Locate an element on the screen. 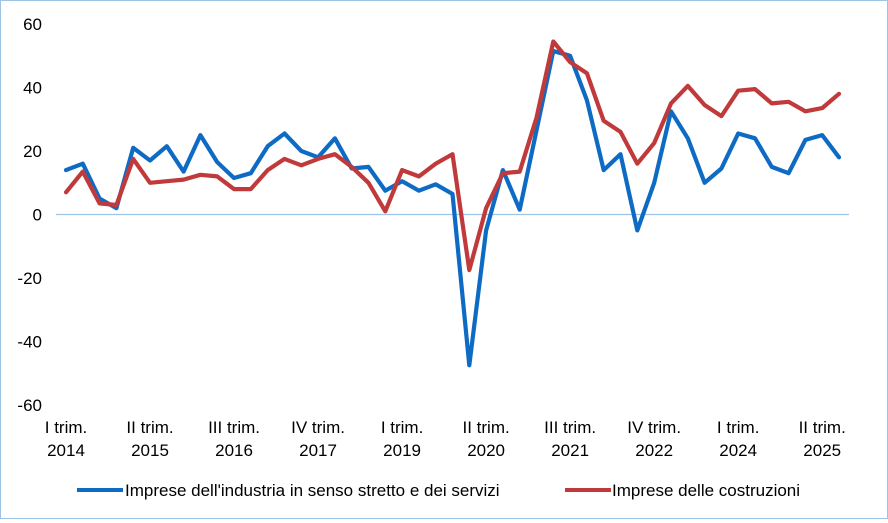  y-tick-label: -60 is located at coordinates (29, 405).